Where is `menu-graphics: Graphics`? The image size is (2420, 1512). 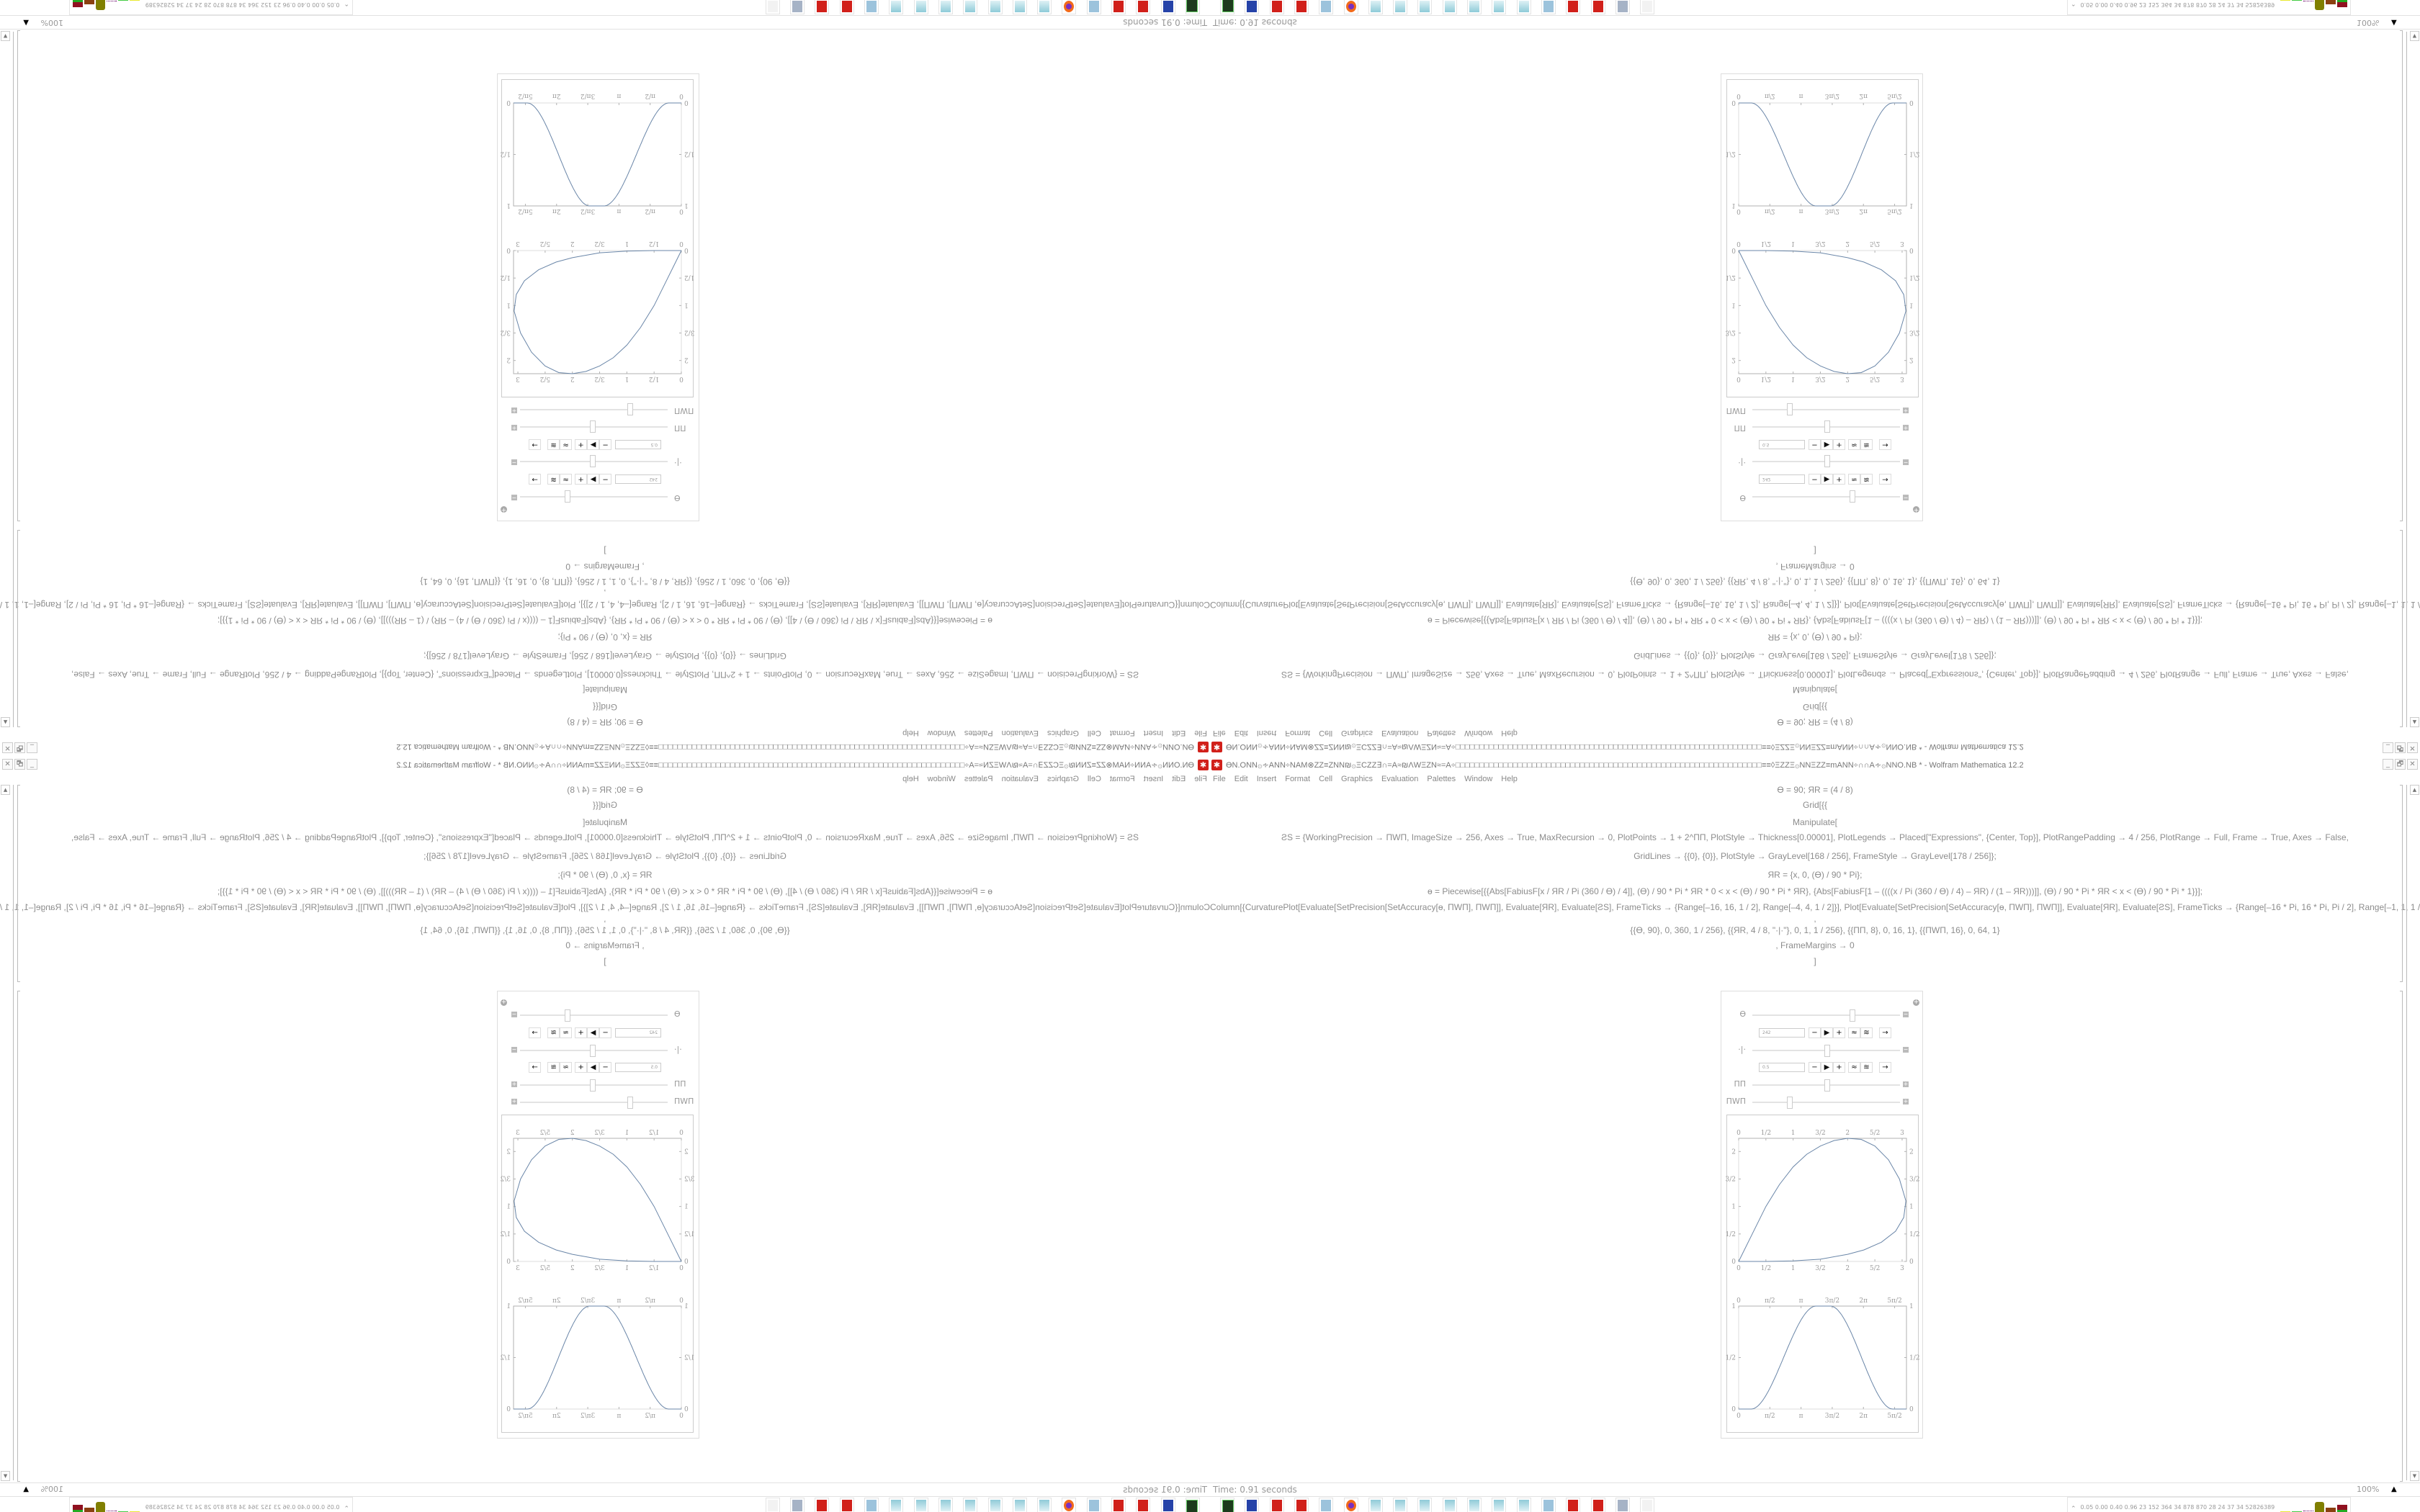 menu-graphics: Graphics is located at coordinates (1063, 733).